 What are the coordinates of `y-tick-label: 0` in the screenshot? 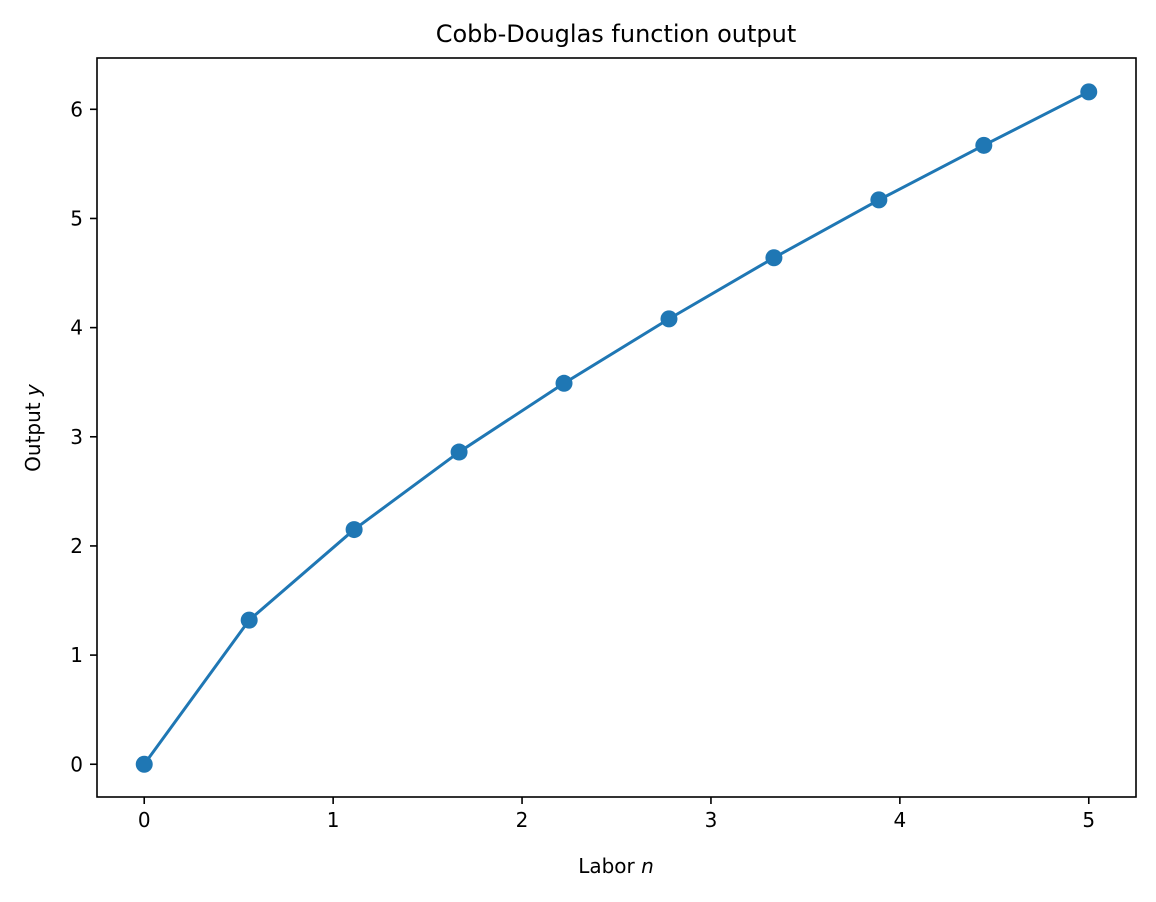 It's located at (76, 764).